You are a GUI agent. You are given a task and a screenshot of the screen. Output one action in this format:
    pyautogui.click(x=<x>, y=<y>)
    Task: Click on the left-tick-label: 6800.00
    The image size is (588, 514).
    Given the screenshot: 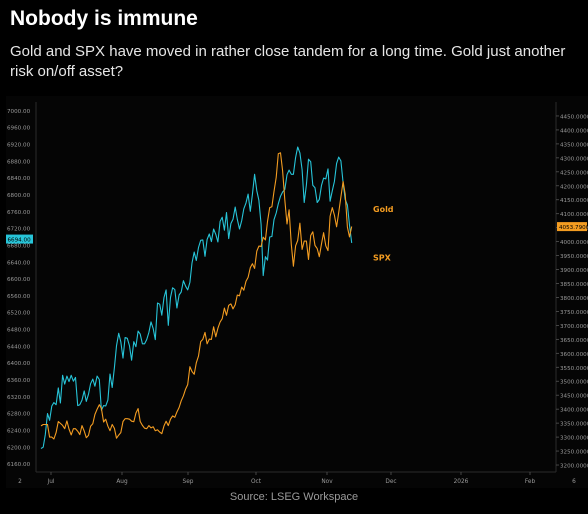 What is the action you would take?
    pyautogui.click(x=19, y=196)
    